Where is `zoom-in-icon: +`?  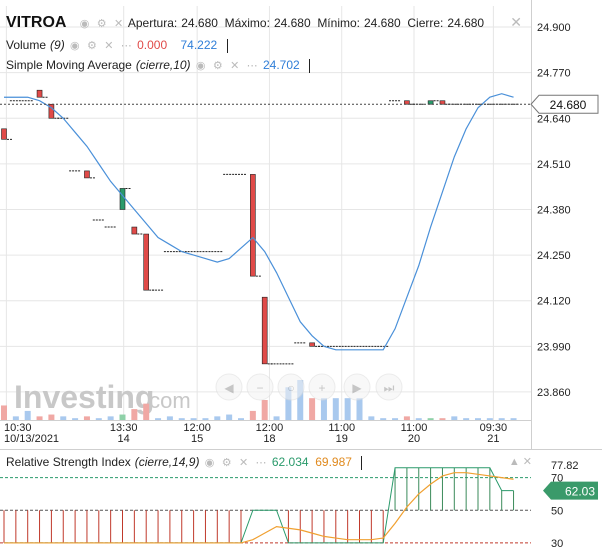
zoom-in-icon: + is located at coordinates (321, 388).